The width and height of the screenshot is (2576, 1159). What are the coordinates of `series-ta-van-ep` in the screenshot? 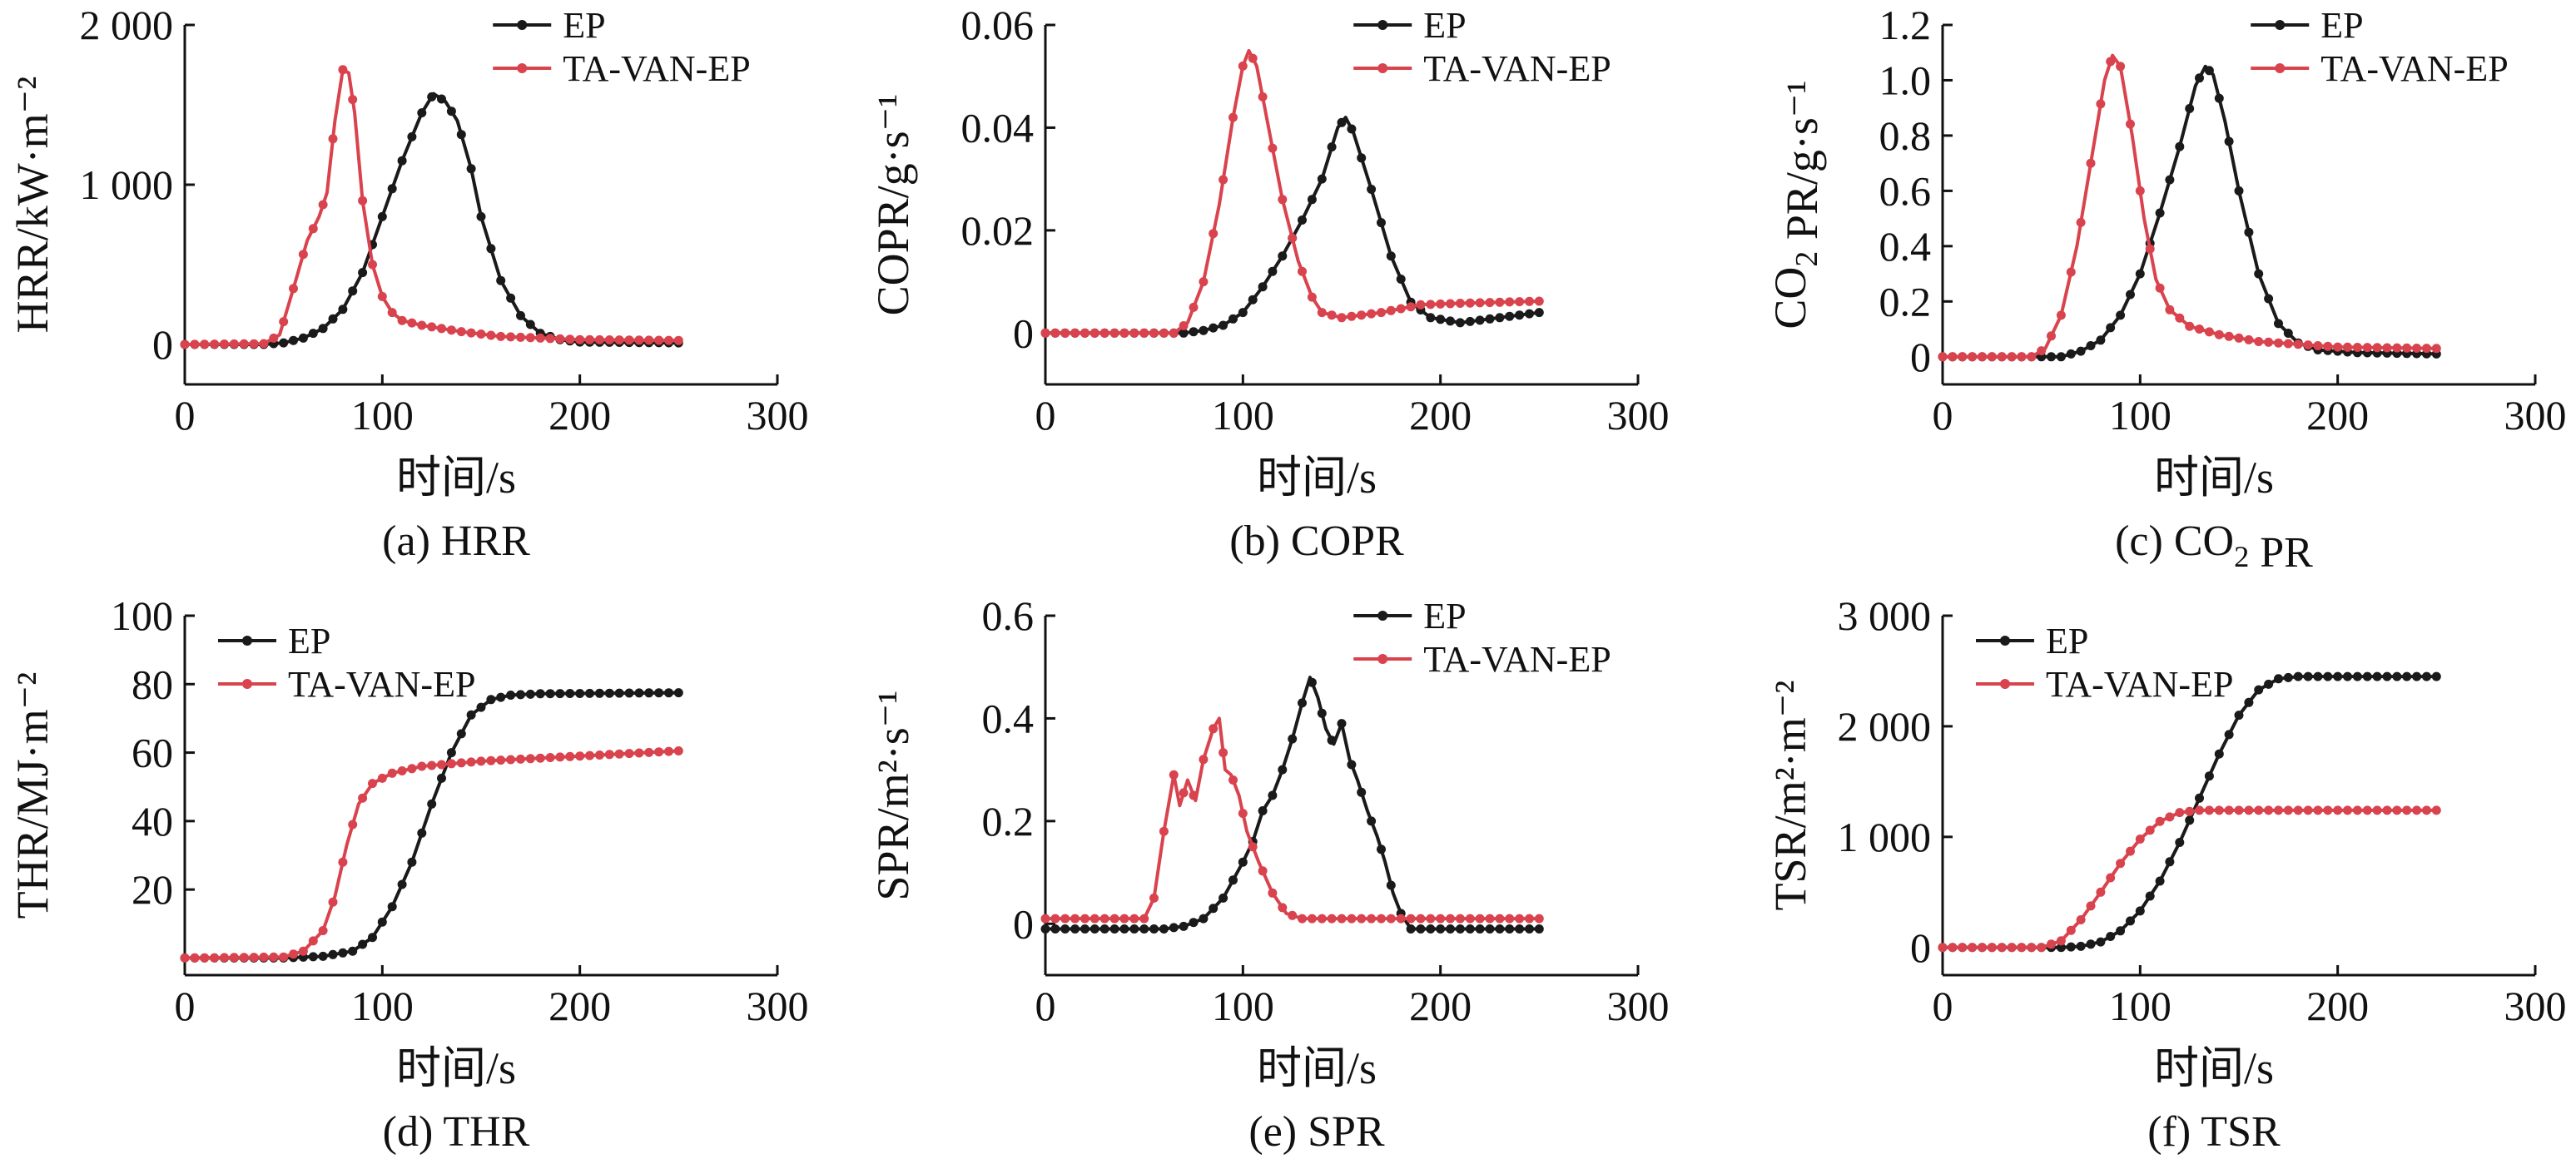 It's located at (2189, 879).